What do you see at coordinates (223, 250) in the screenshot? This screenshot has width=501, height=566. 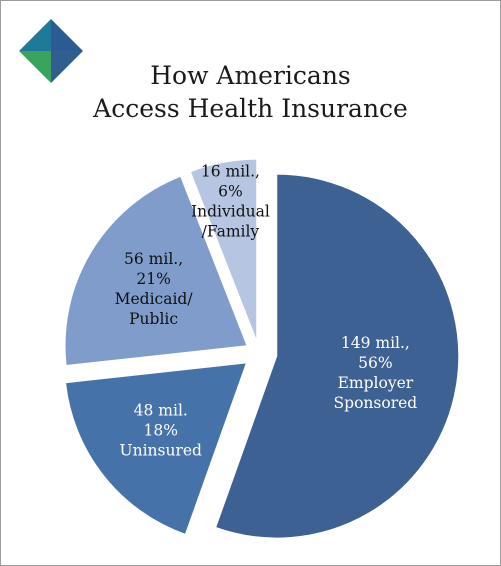 I see `pie-slice-individual-family` at bounding box center [223, 250].